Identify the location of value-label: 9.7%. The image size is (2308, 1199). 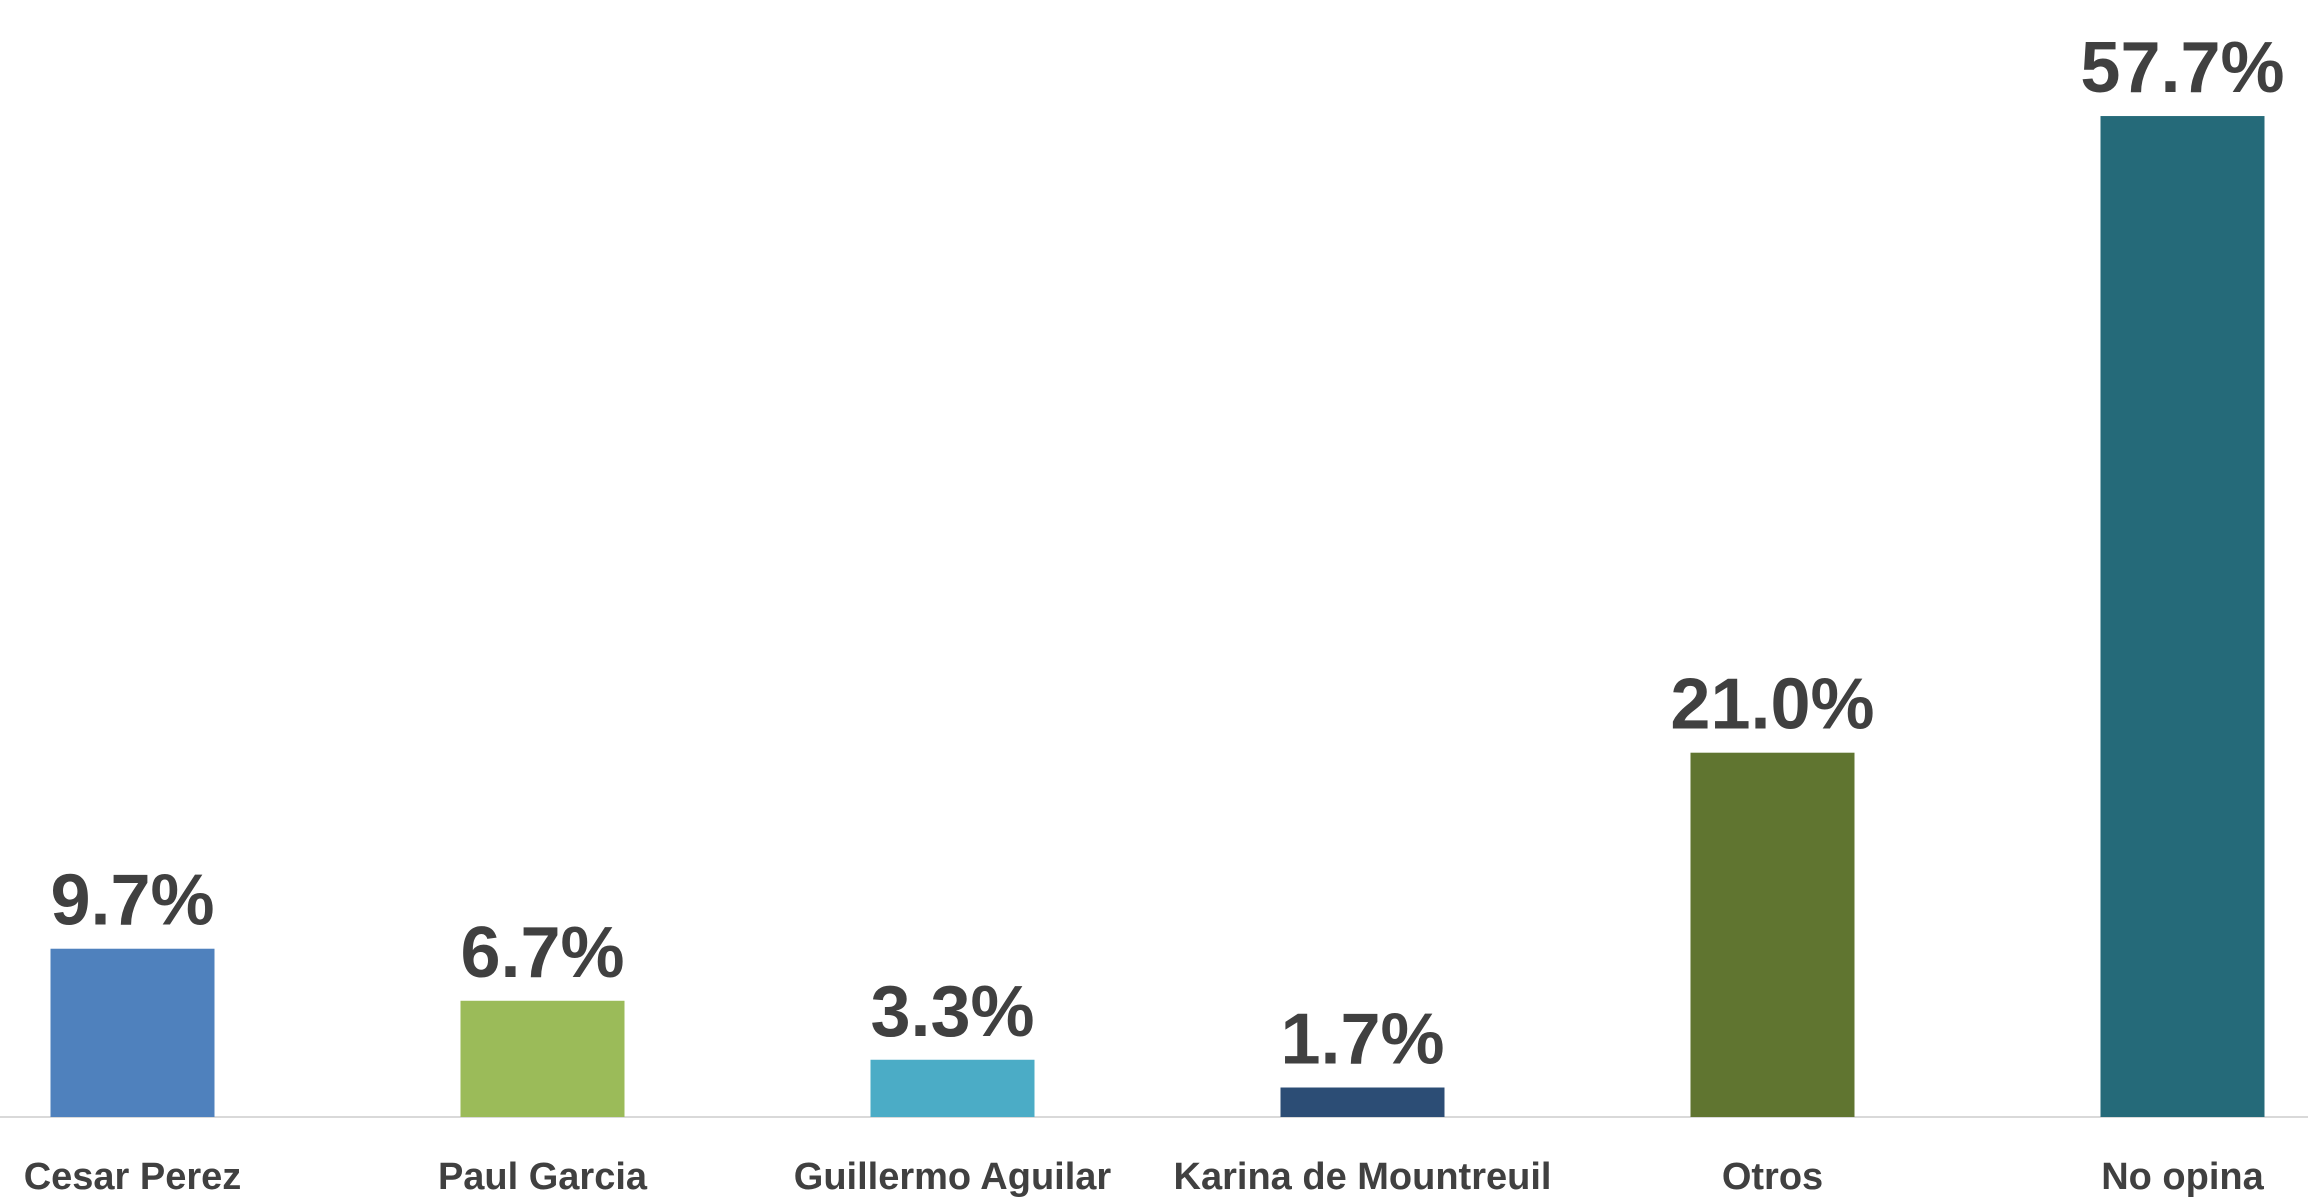
(132, 901).